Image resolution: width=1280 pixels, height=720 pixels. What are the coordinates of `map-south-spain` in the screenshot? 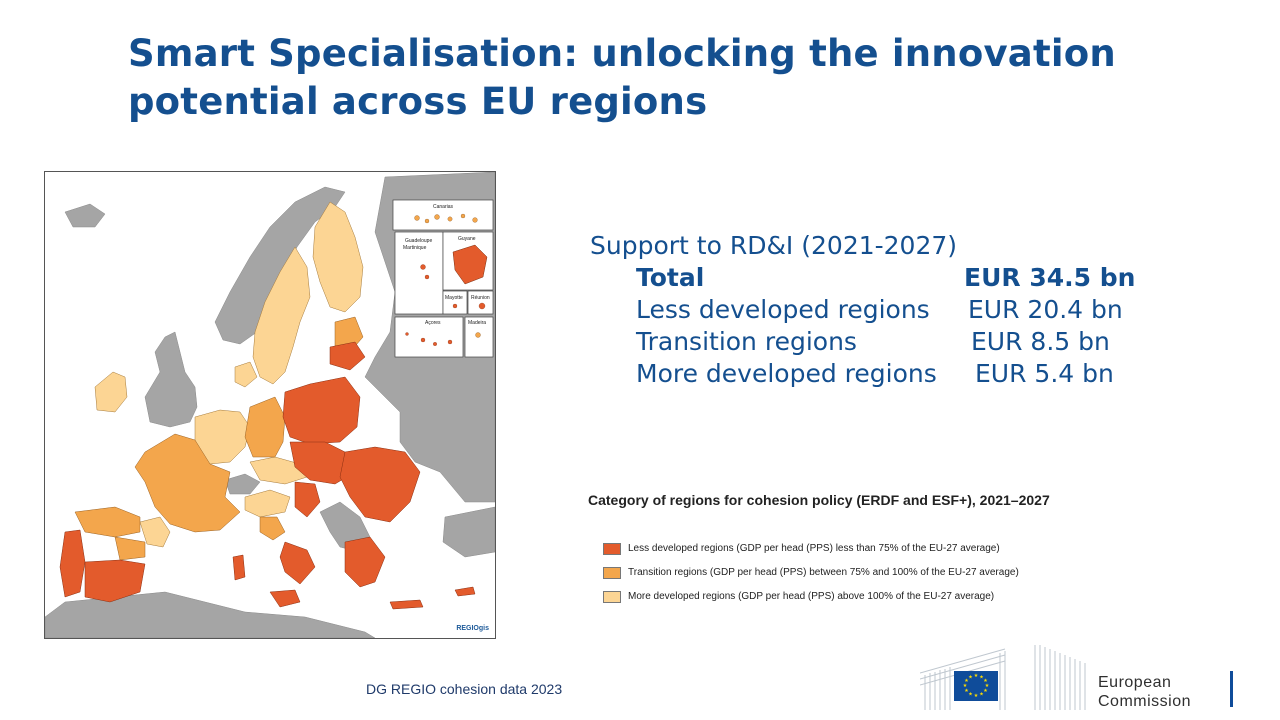 It's located at (115, 581).